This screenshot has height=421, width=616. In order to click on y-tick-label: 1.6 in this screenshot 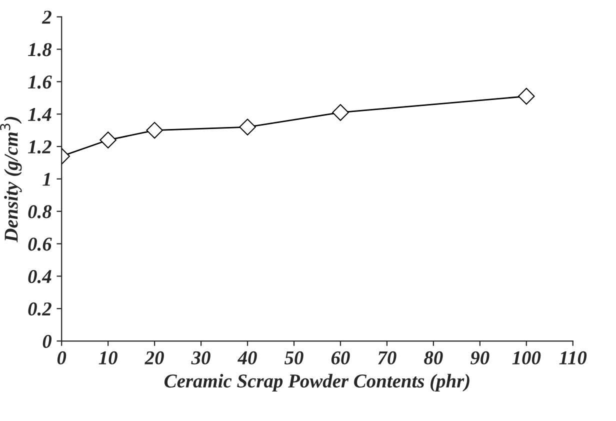, I will do `click(40, 82)`.